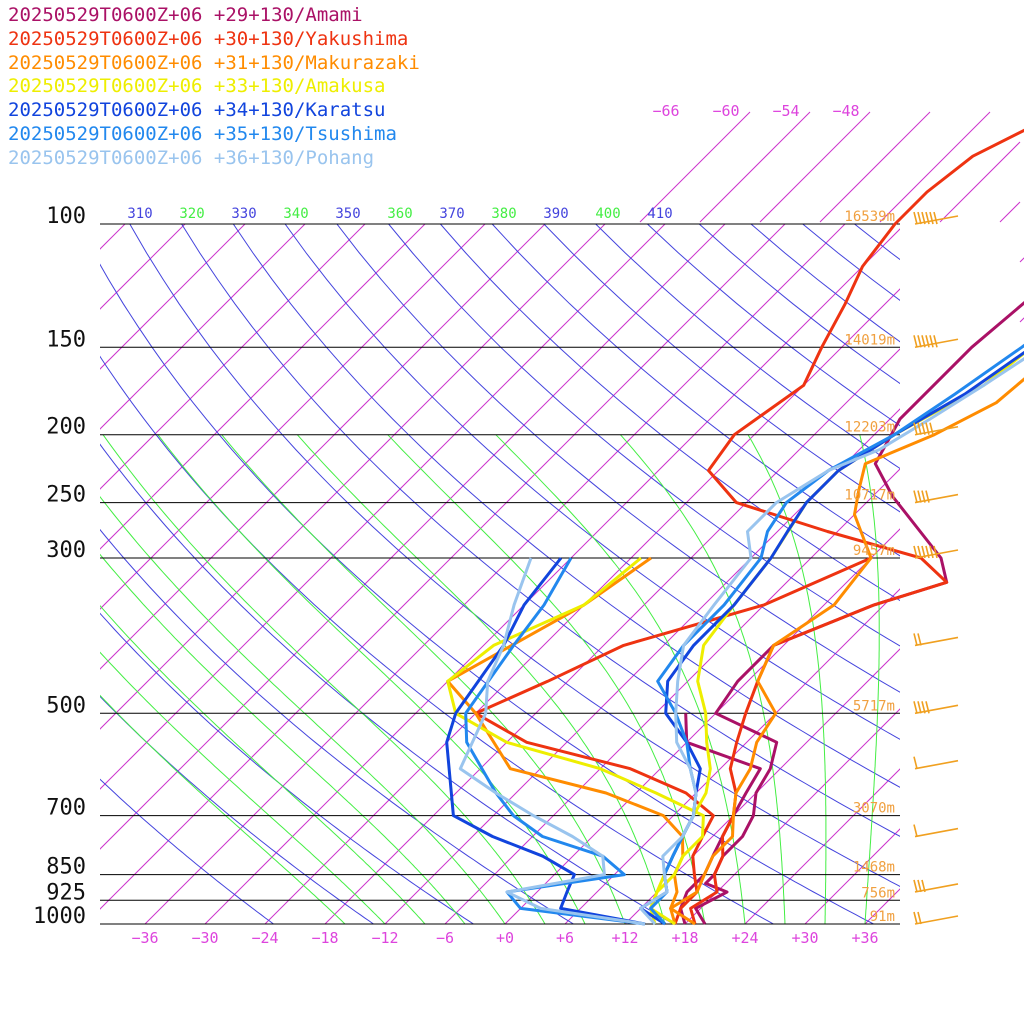 The height and width of the screenshot is (1024, 1024). I want to click on height-label: 10717m, so click(869, 496).